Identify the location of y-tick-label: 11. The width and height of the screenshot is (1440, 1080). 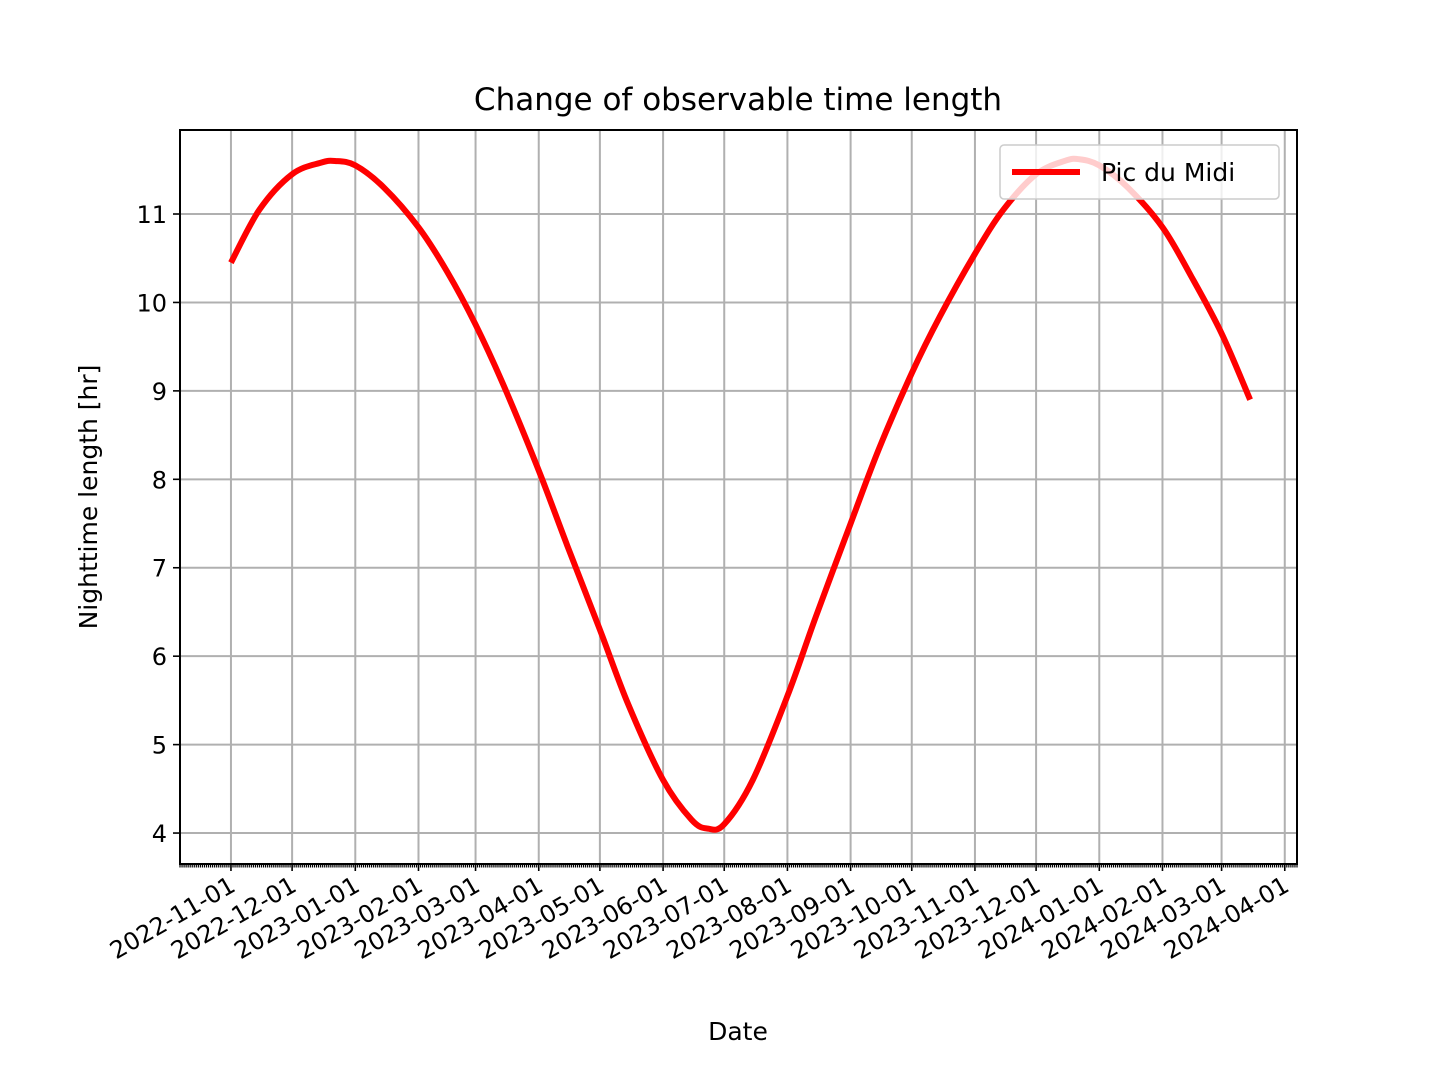
(151, 215).